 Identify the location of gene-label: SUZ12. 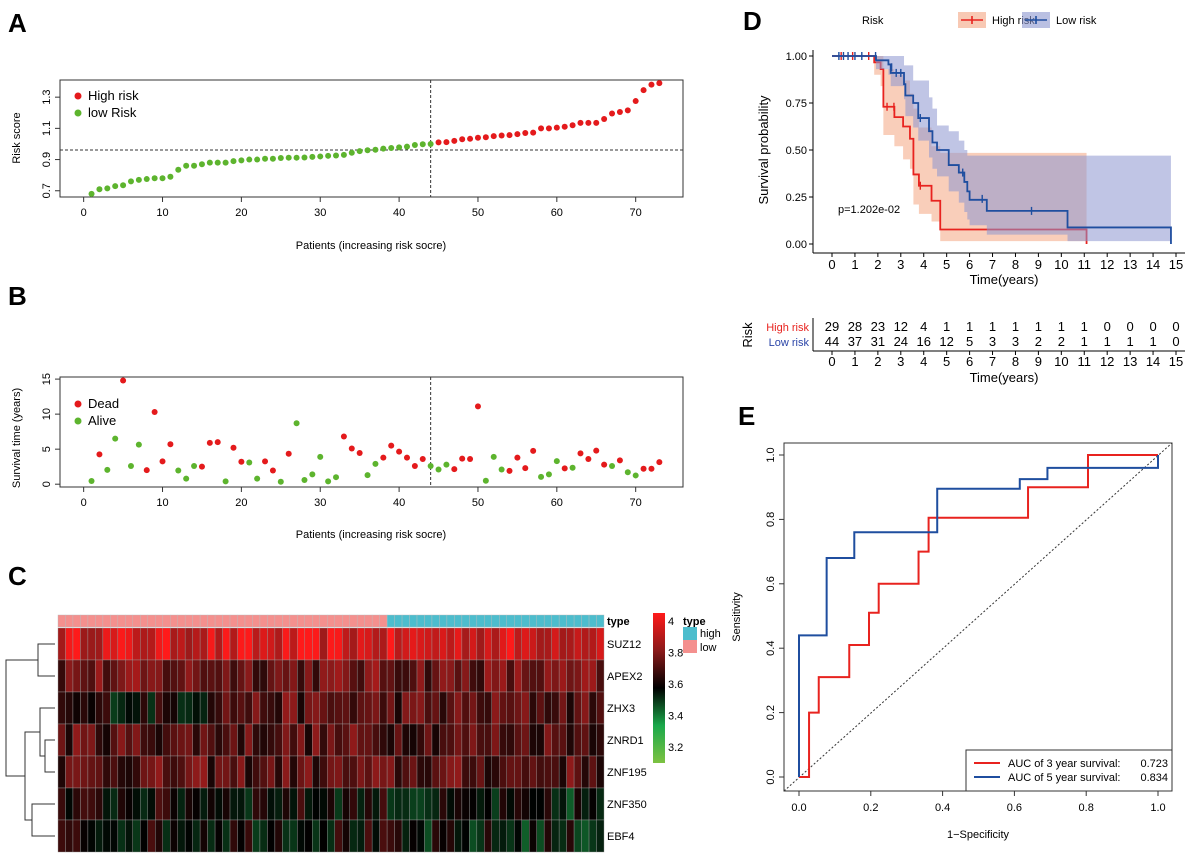
(624, 645).